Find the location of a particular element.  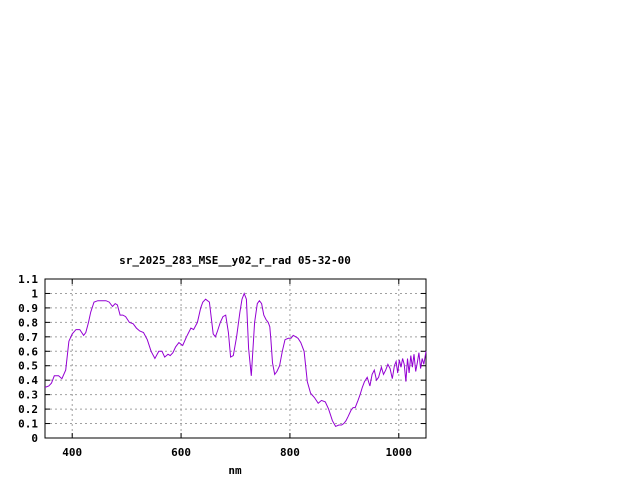

y-tick-label: 0.9 is located at coordinates (28, 308).